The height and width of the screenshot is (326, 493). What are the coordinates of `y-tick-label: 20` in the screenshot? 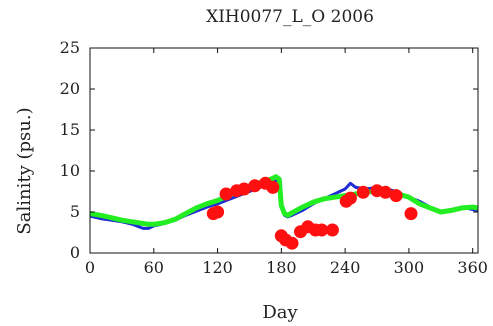 It's located at (70, 88).